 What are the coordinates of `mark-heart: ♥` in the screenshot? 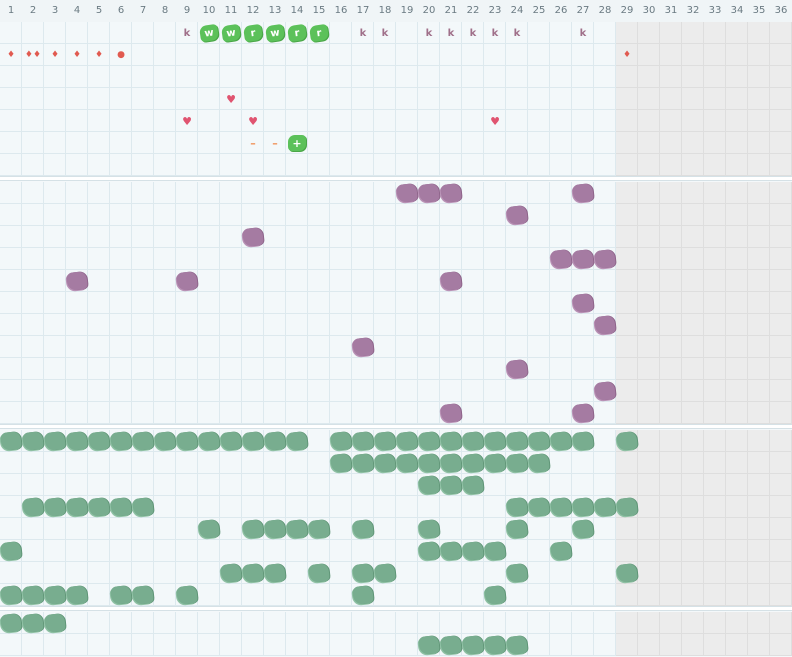 It's located at (187, 121).